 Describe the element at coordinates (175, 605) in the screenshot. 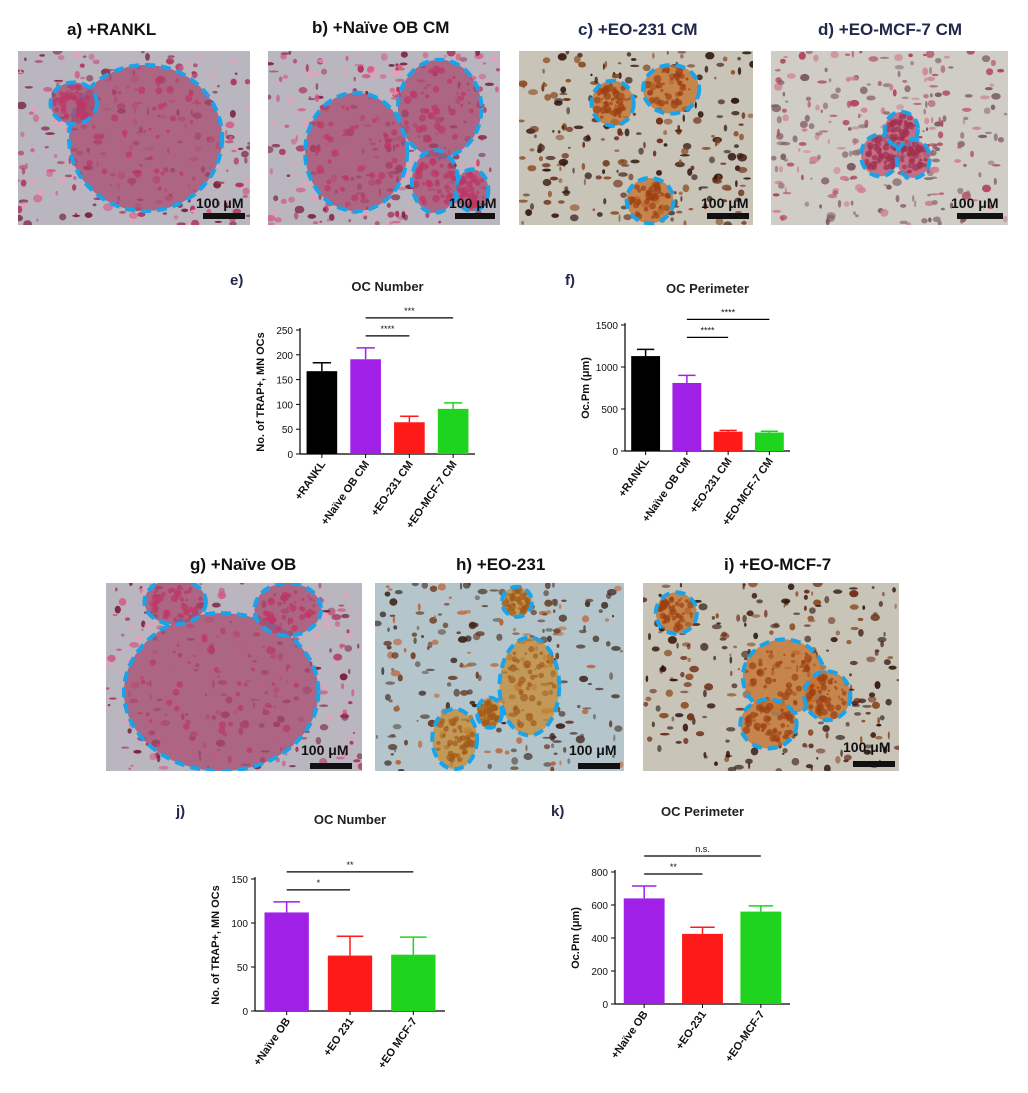

I see `osteoclast-outline` at that location.